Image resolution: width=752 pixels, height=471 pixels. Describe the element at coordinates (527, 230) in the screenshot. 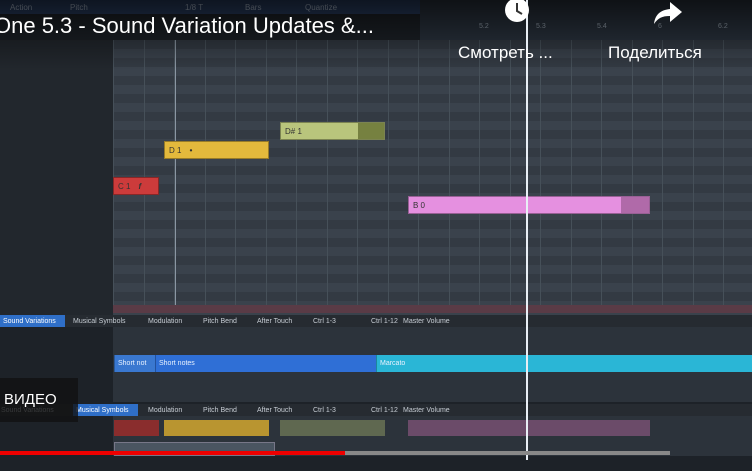

I see `playhead` at that location.